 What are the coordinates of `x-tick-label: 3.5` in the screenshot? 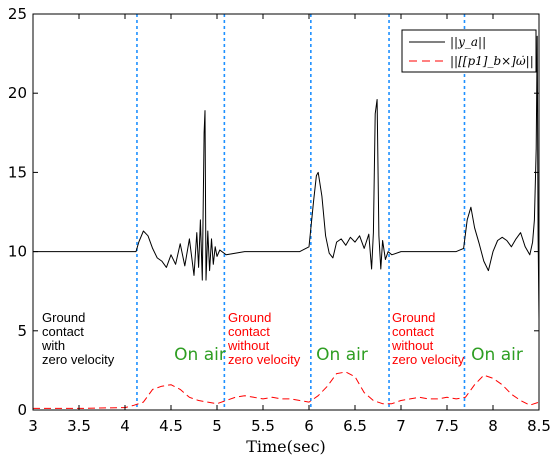 It's located at (79, 426).